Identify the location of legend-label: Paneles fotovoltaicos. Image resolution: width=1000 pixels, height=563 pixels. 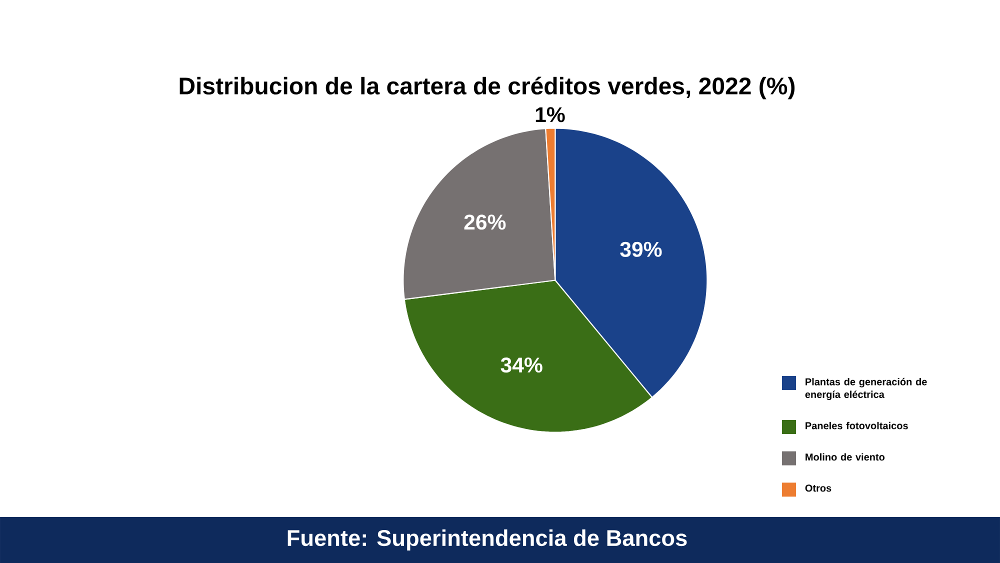
(857, 426).